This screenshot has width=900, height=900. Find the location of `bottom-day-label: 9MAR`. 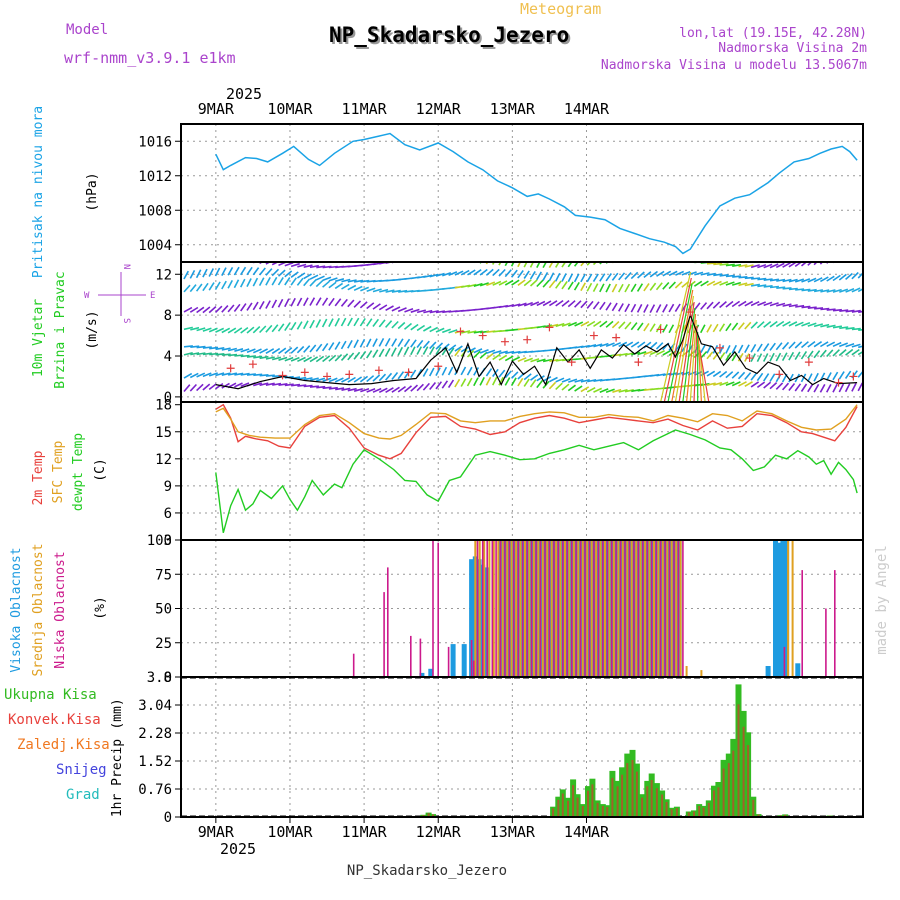

bottom-day-label: 9MAR is located at coordinates (216, 832).